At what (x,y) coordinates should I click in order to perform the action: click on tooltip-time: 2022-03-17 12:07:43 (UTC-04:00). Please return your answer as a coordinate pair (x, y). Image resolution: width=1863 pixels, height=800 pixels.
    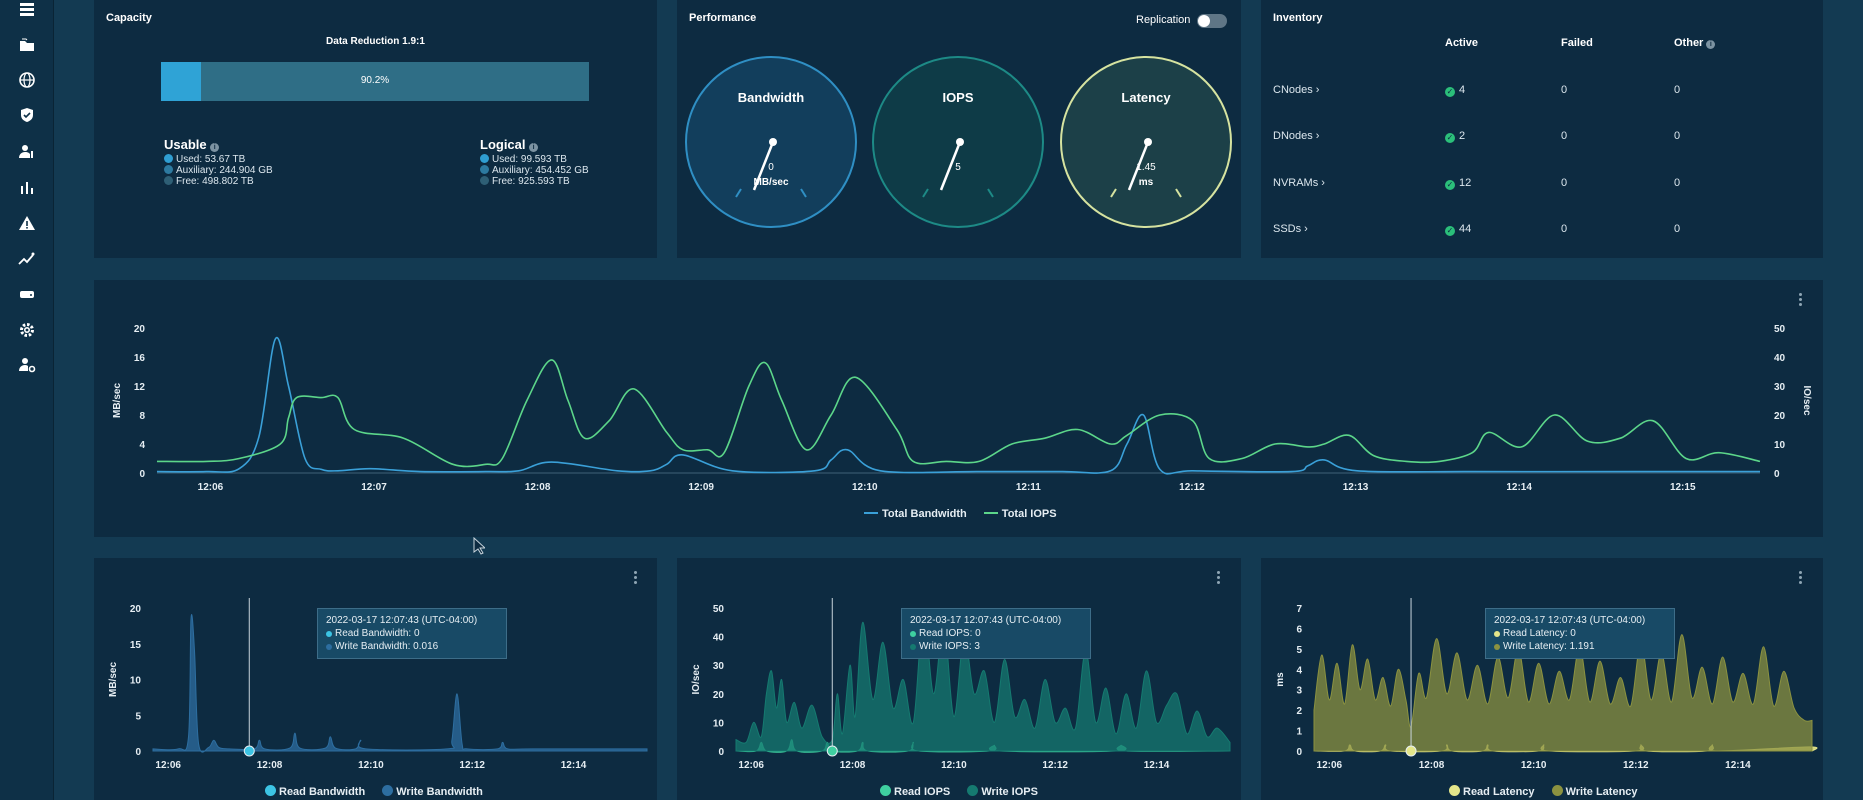
    Looking at the image, I should click on (402, 620).